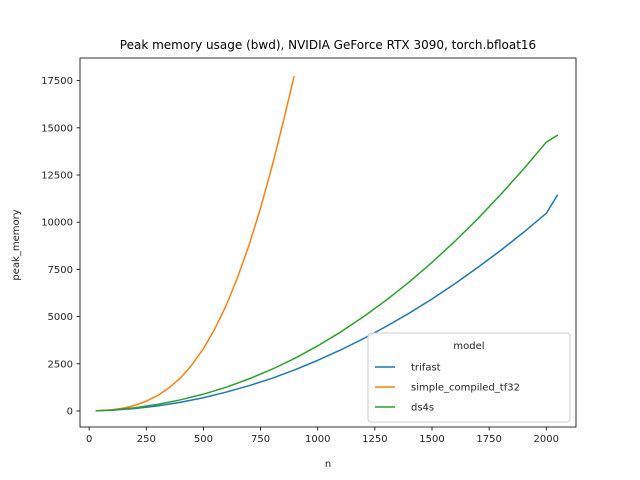 The image size is (640, 480). Describe the element at coordinates (70, 411) in the screenshot. I see `y-tick-label: 0` at that location.